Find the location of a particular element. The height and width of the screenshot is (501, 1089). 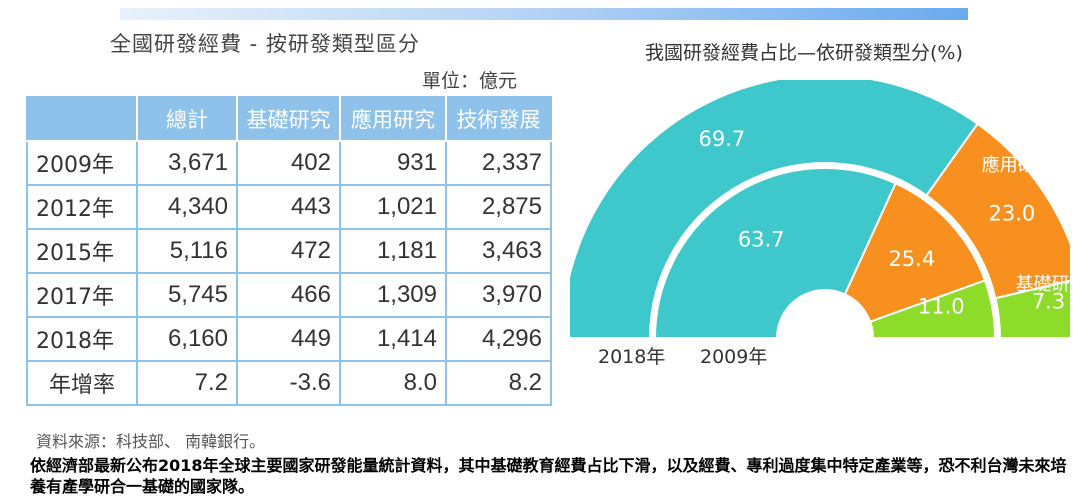

header-cell is located at coordinates (82, 119).